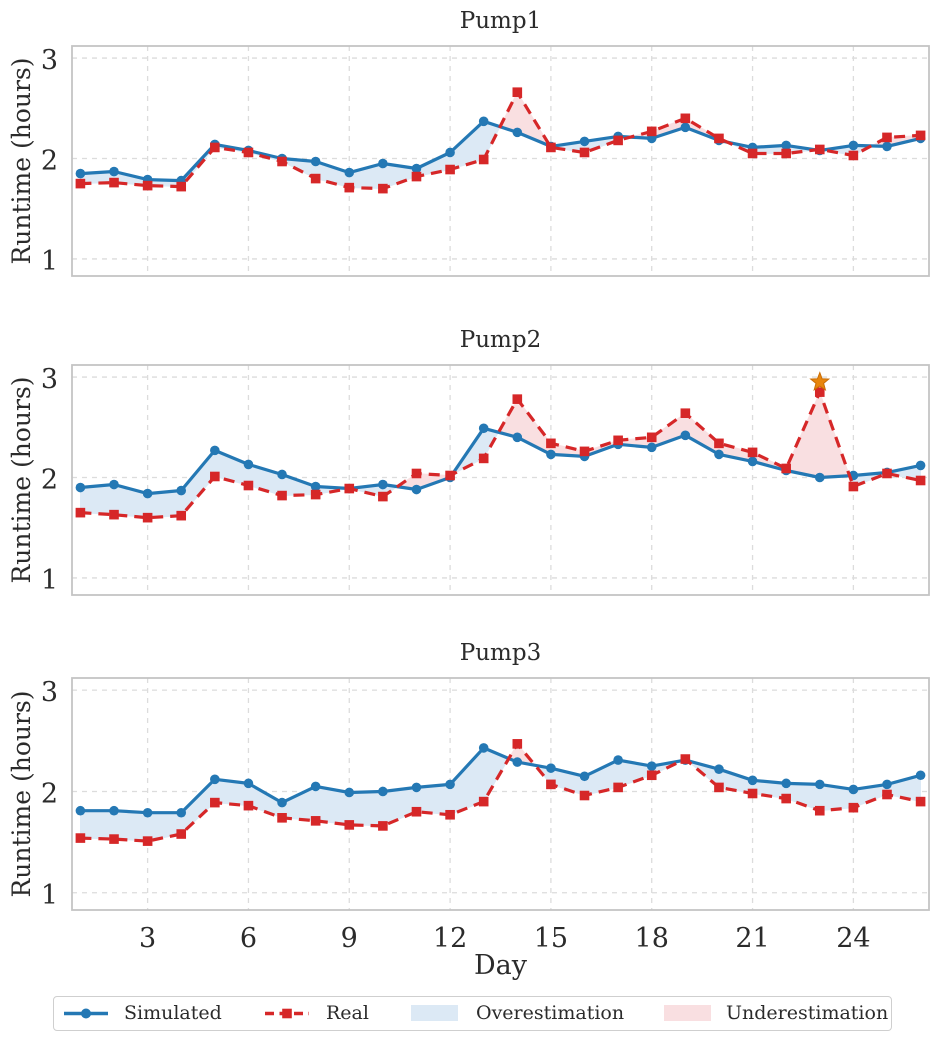 Image resolution: width=947 pixels, height=1051 pixels. I want to click on x-tick-label: 6, so click(248, 938).